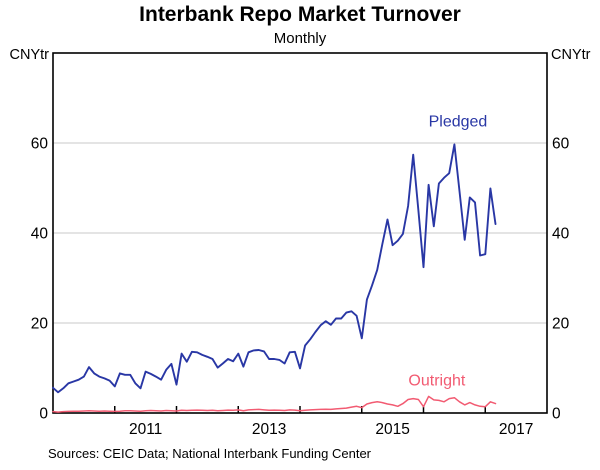  Describe the element at coordinates (40, 144) in the screenshot. I see `y-axis-label-left-60: 60` at that location.